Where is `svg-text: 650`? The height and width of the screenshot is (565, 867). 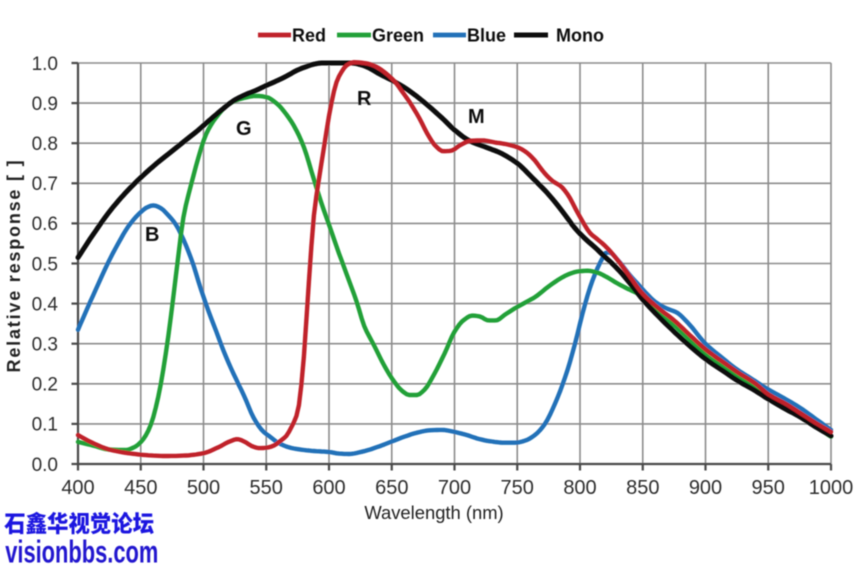
svg-text: 650 is located at coordinates (391, 488).